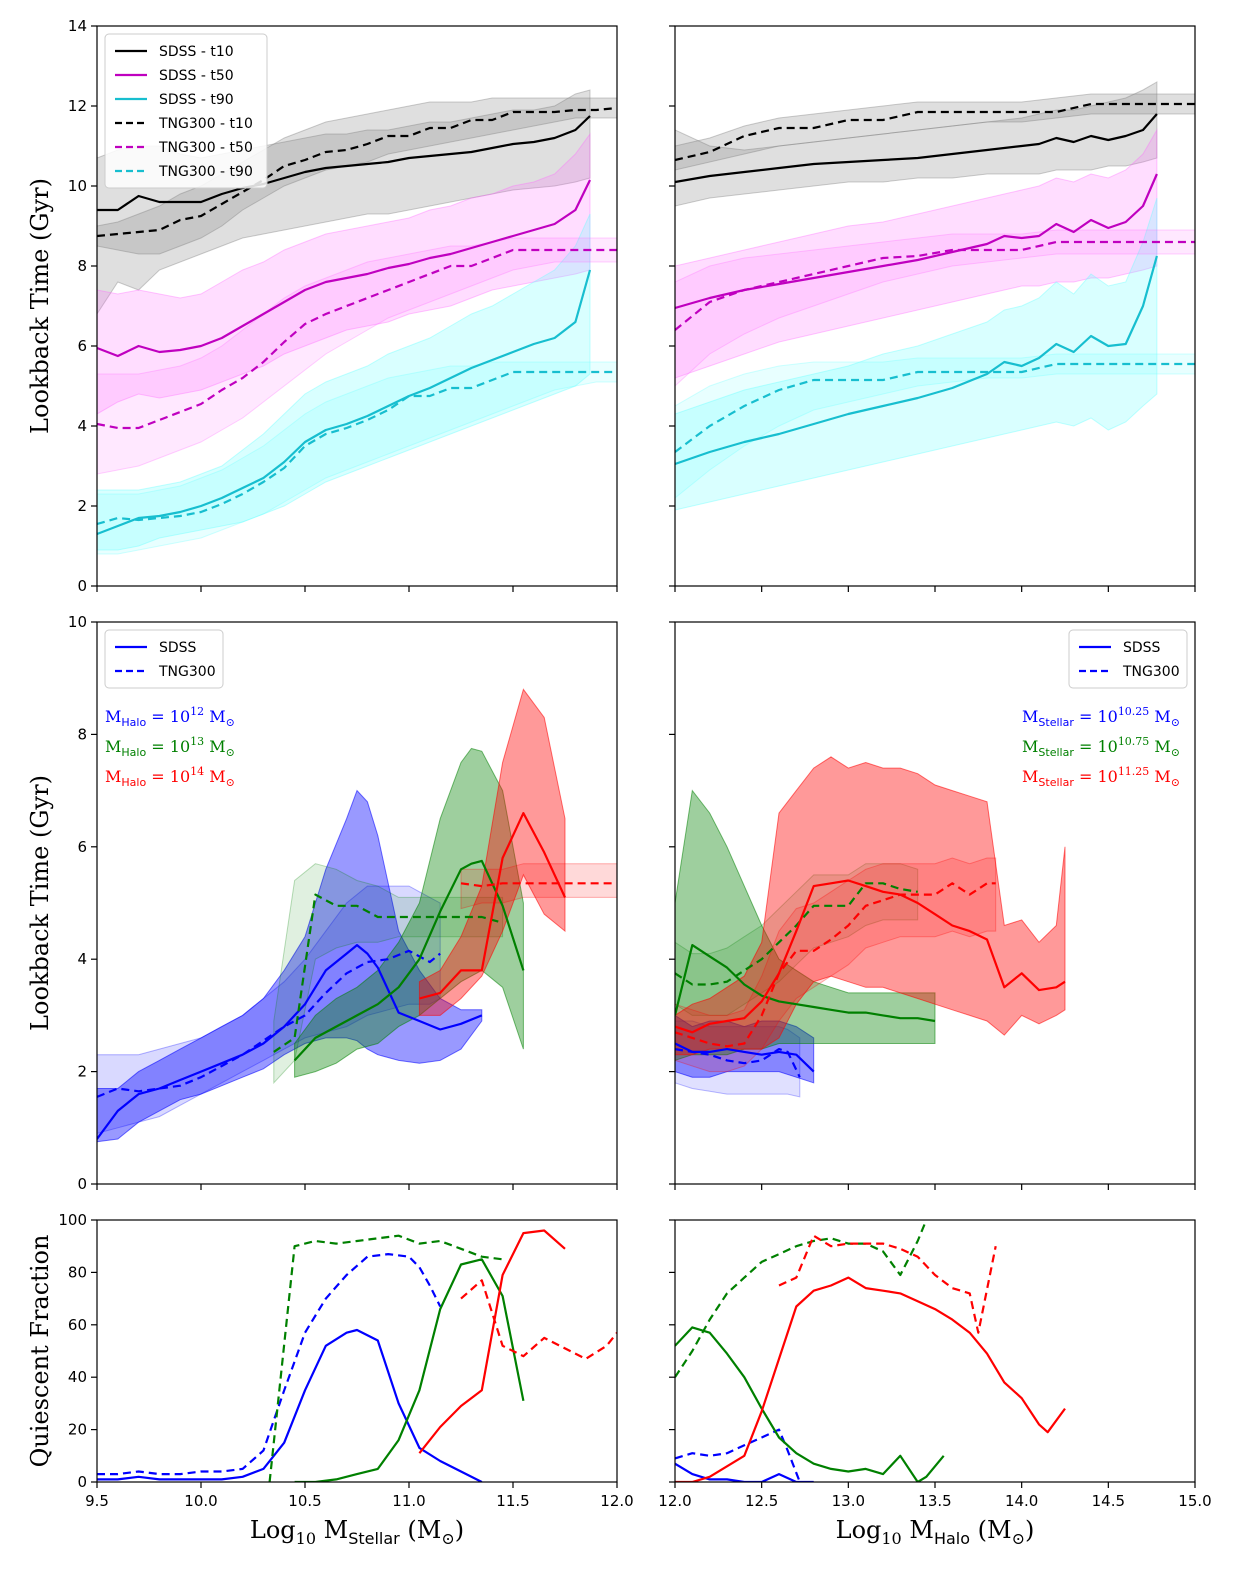 This screenshot has height=1585, width=1246. Describe the element at coordinates (196, 100) in the screenshot. I see `legend-label: SDSS - t90` at that location.